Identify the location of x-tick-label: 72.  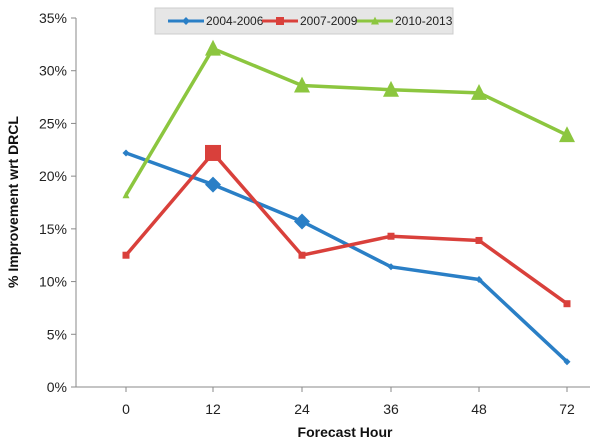
(567, 409).